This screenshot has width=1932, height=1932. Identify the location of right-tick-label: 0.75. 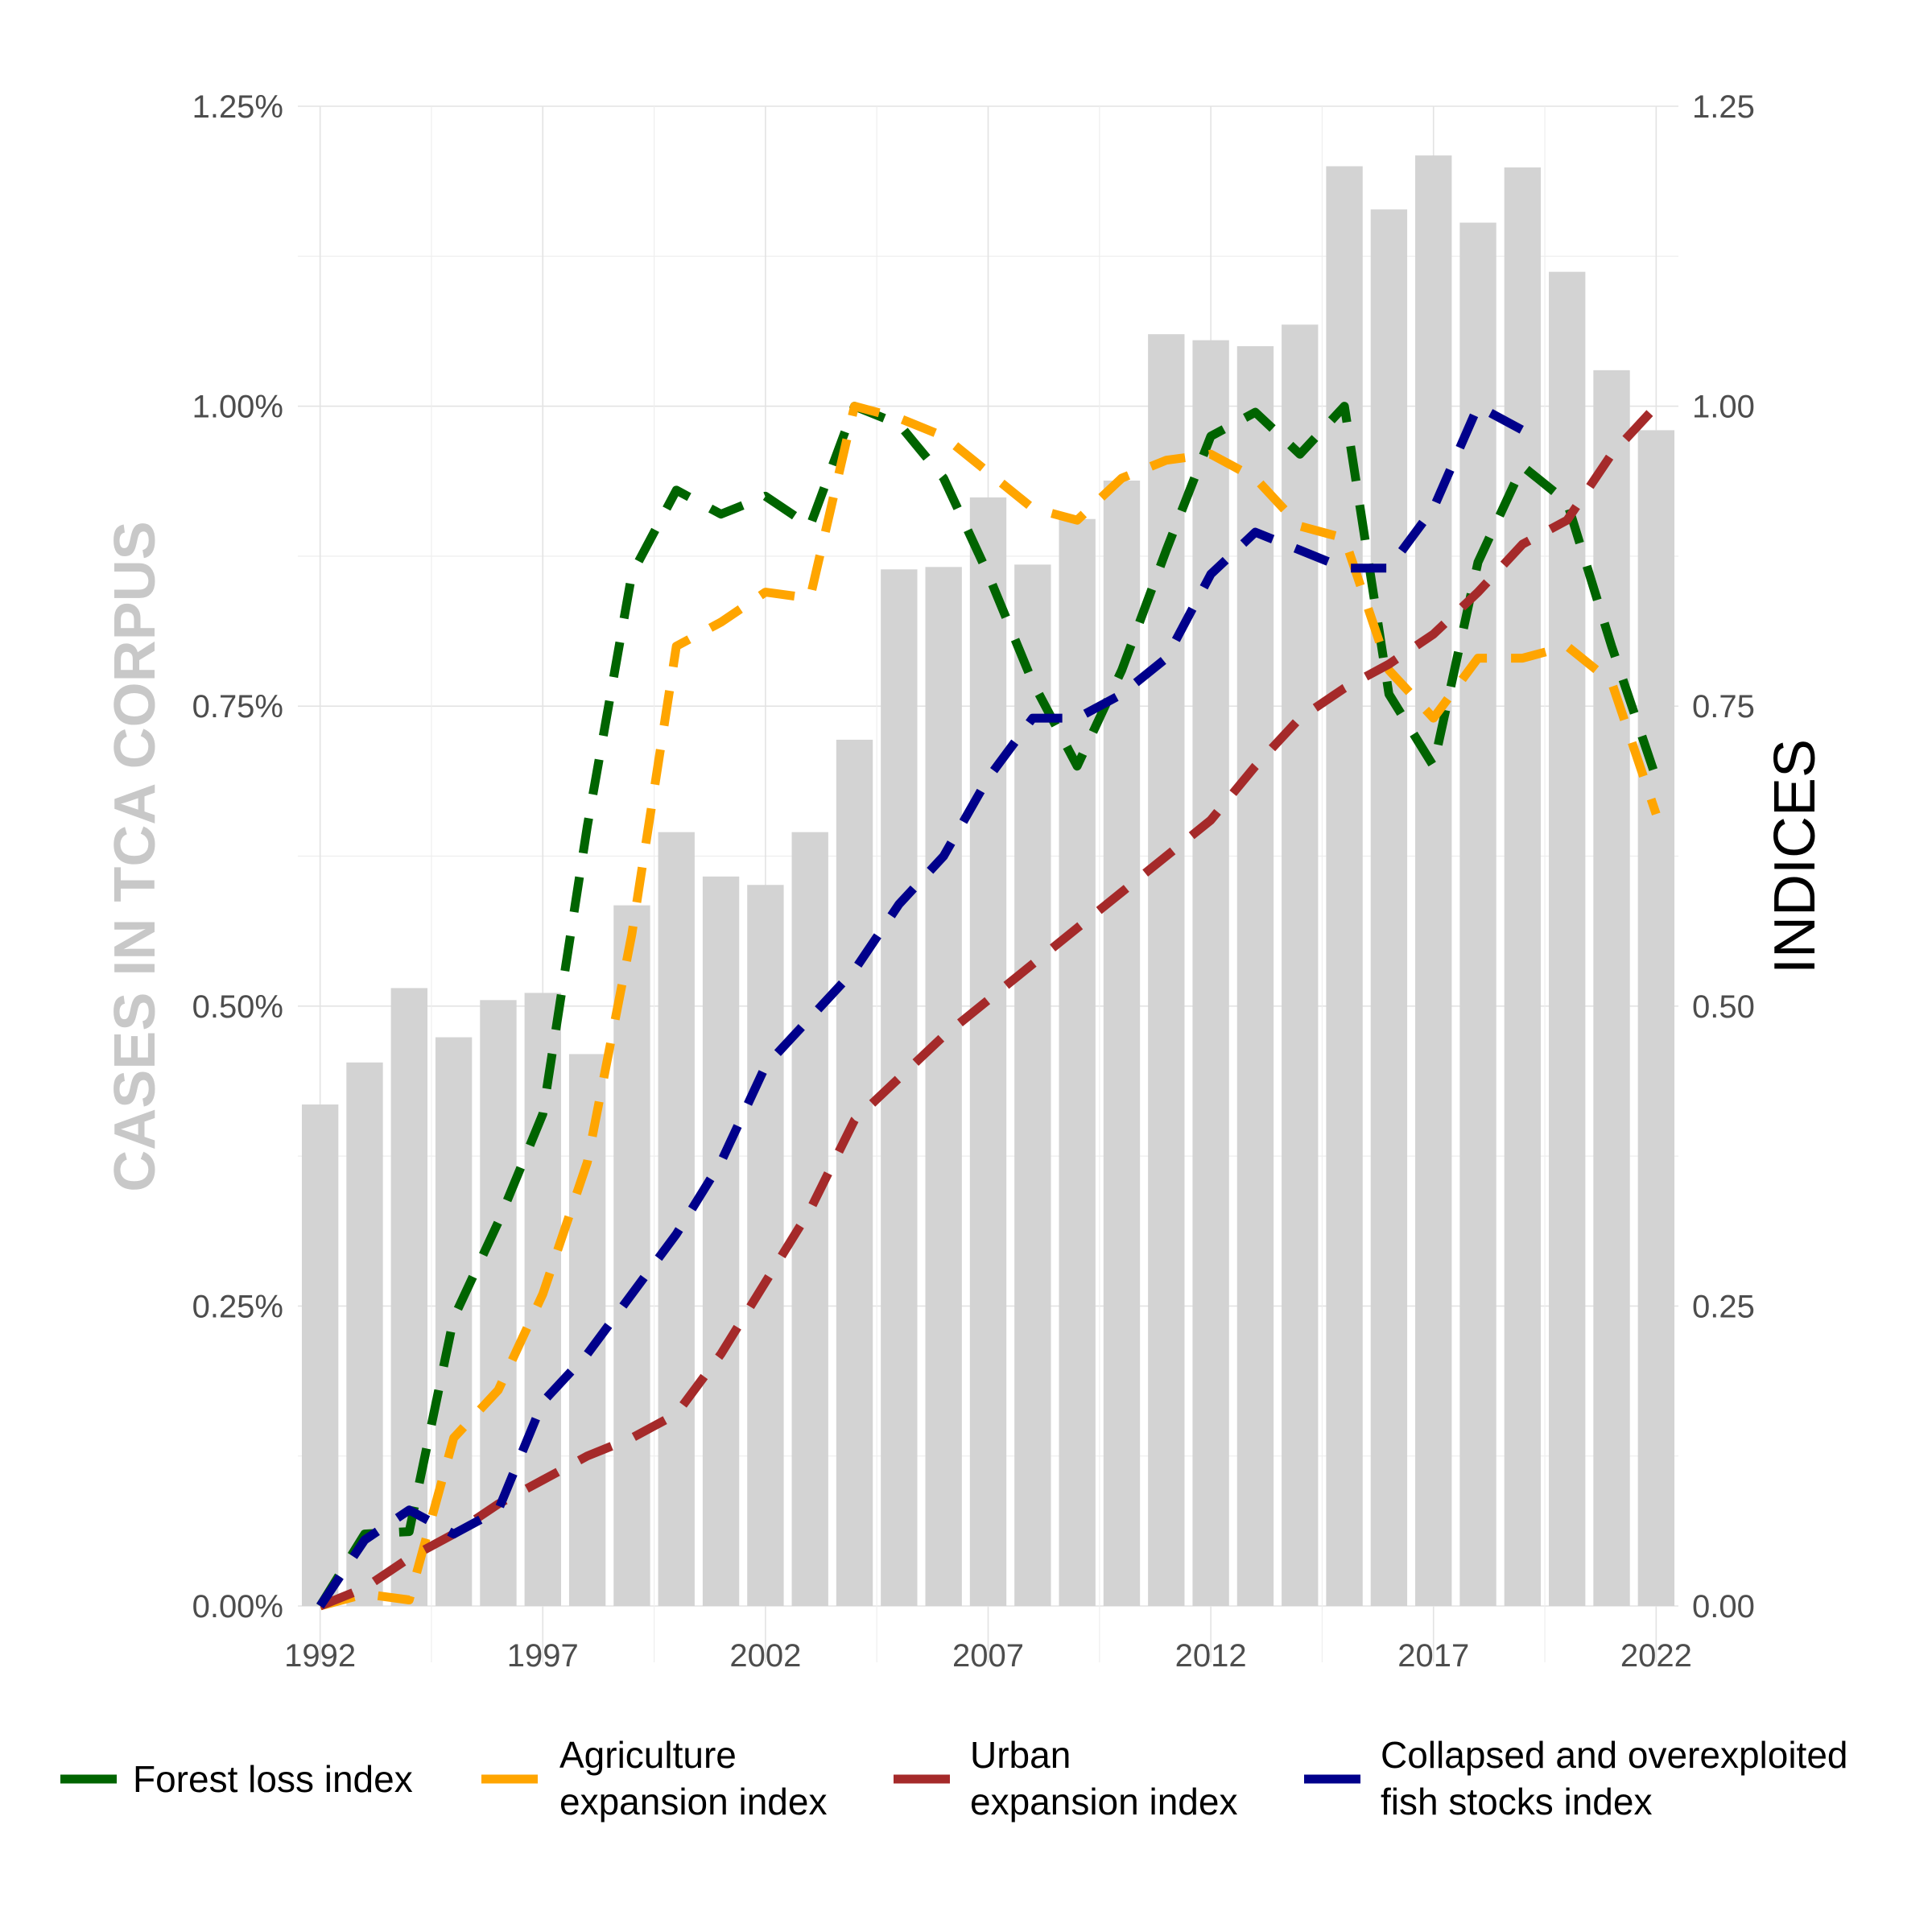
(1723, 706).